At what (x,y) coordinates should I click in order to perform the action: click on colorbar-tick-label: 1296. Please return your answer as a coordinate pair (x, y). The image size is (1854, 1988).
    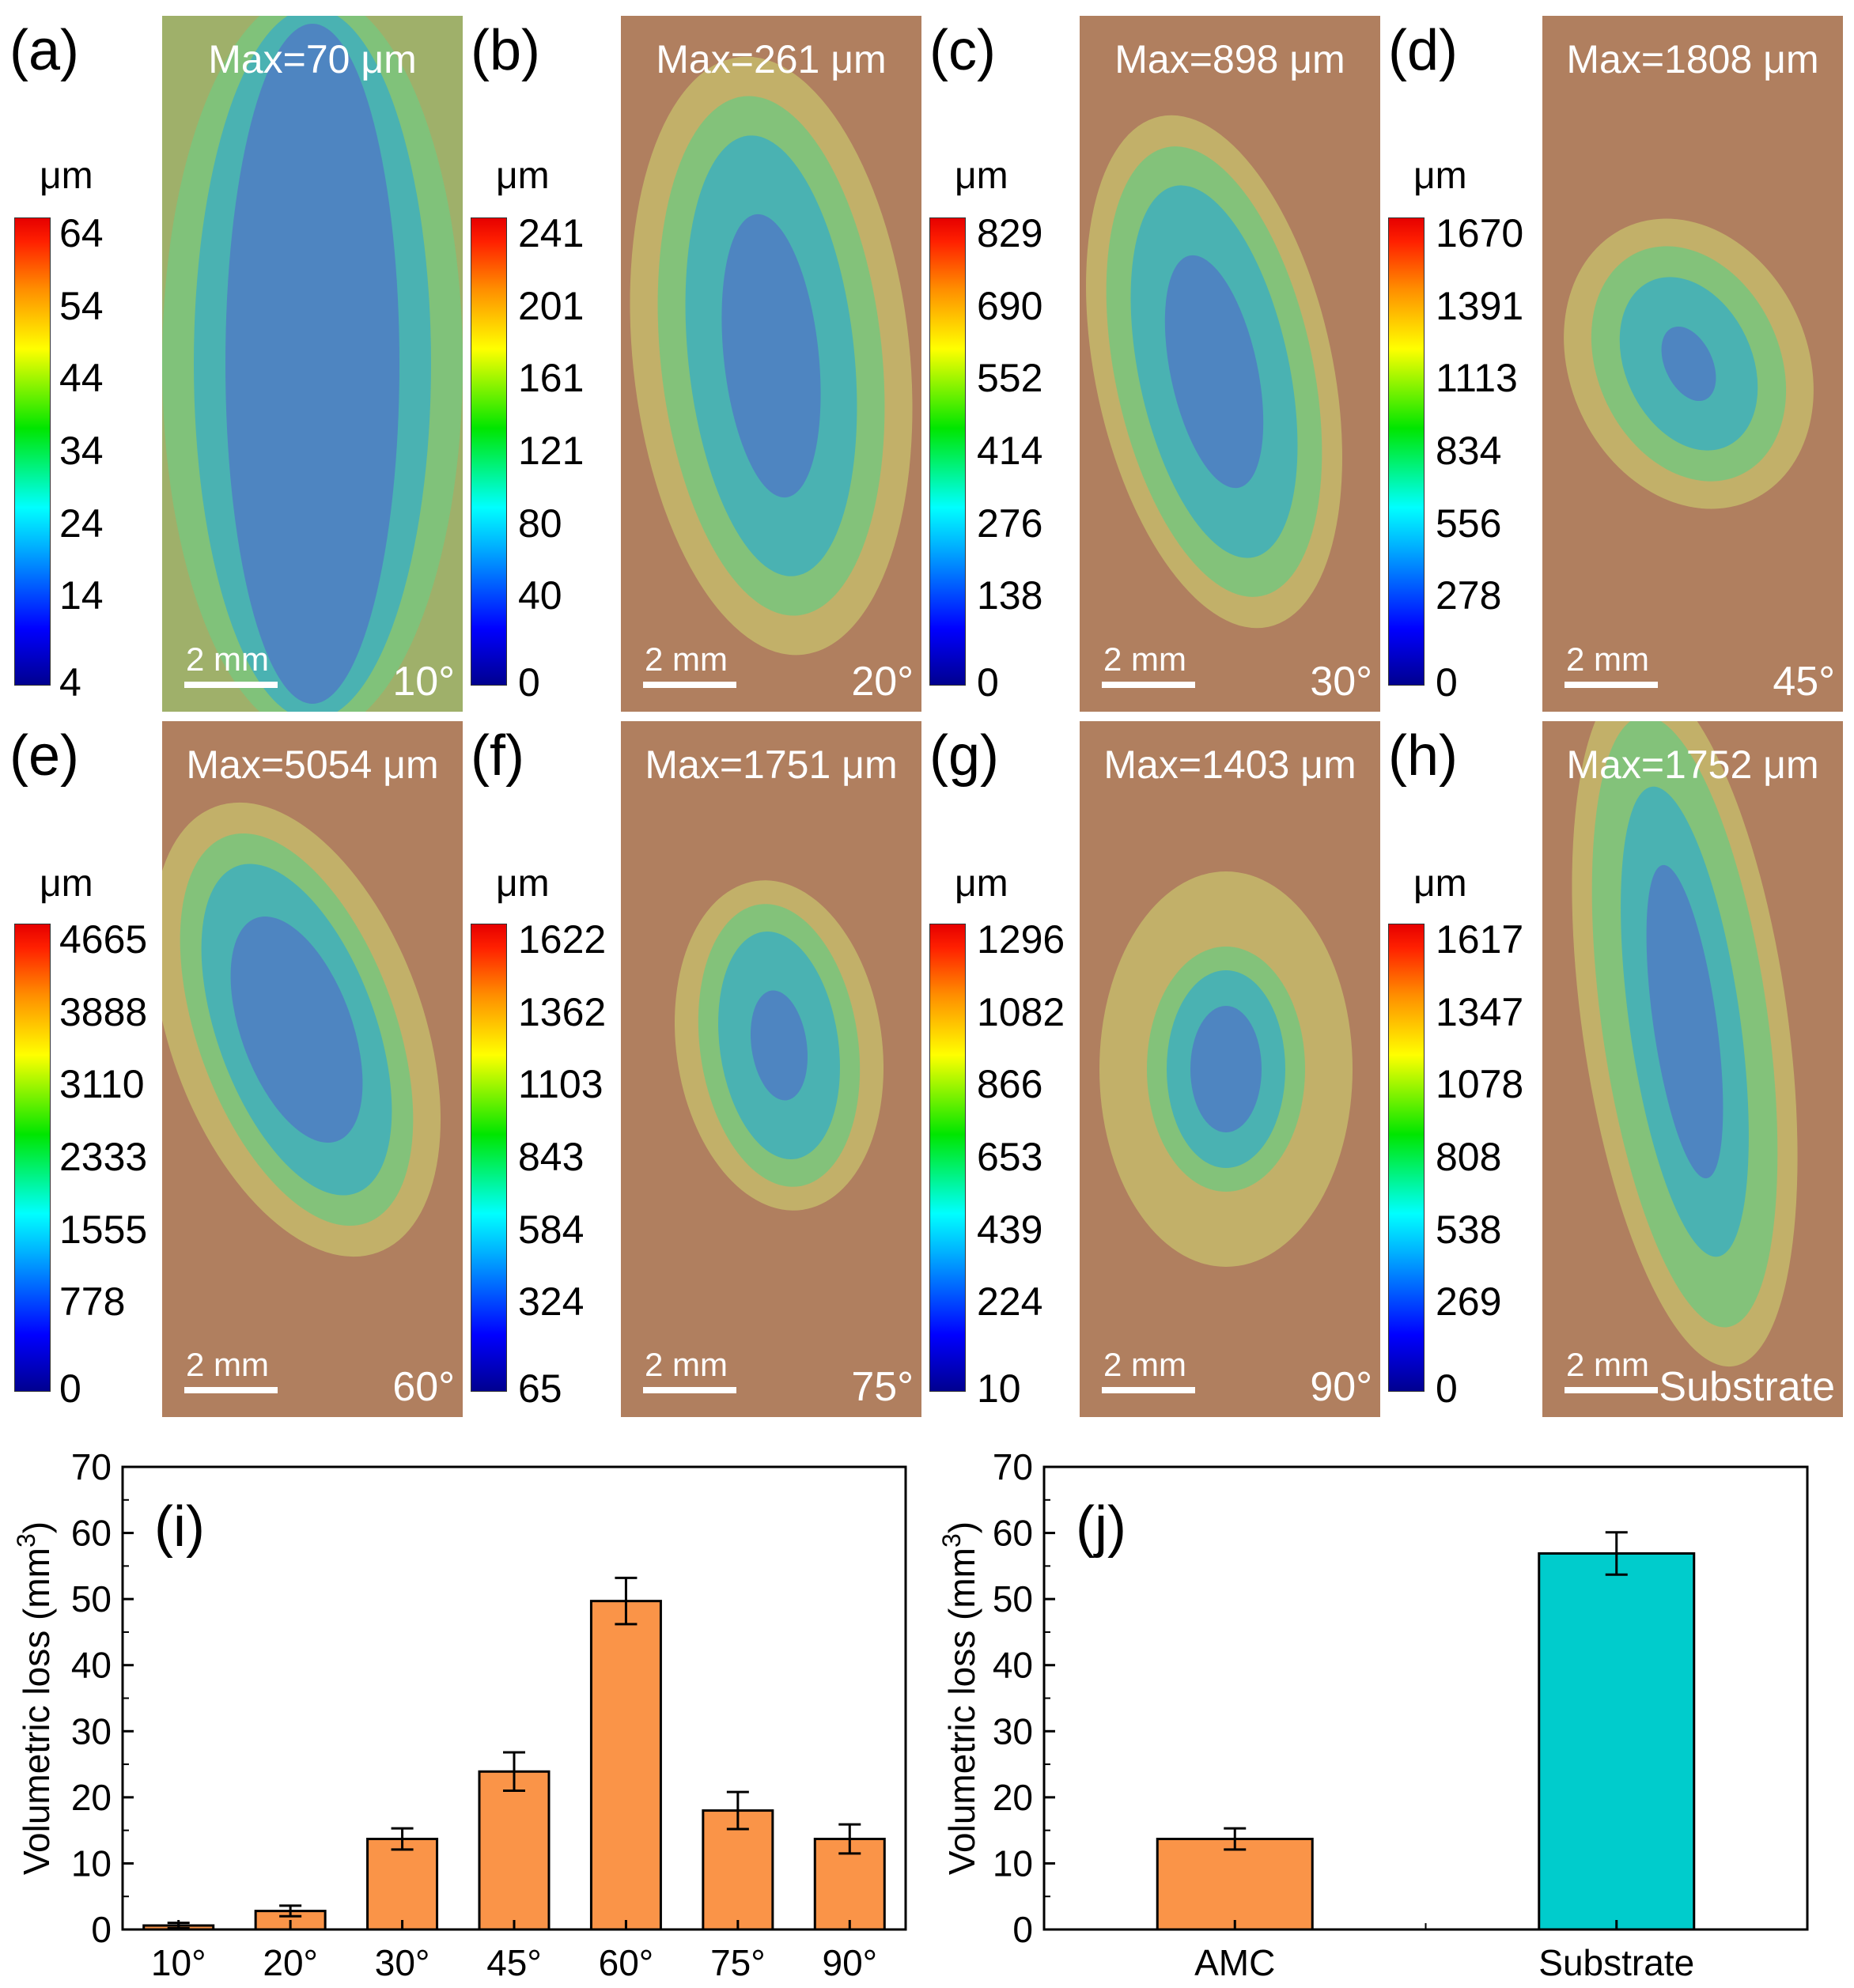
    Looking at the image, I should click on (1021, 939).